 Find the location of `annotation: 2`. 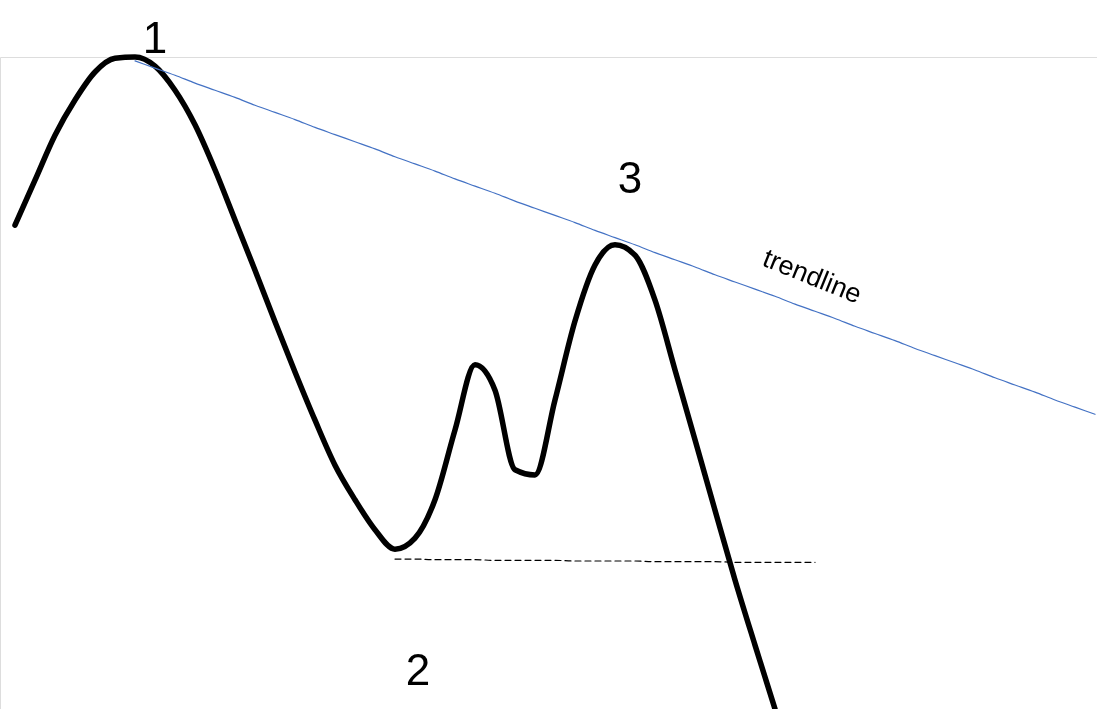

annotation: 2 is located at coordinates (418, 669).